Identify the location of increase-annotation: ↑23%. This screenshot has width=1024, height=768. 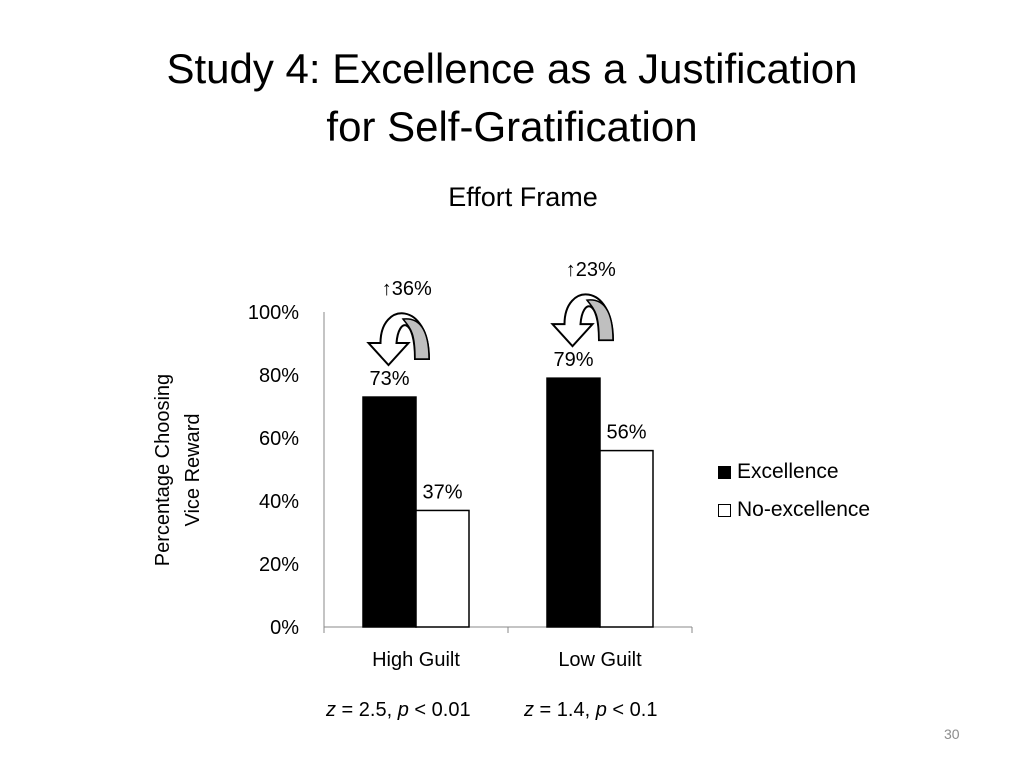
(591, 270).